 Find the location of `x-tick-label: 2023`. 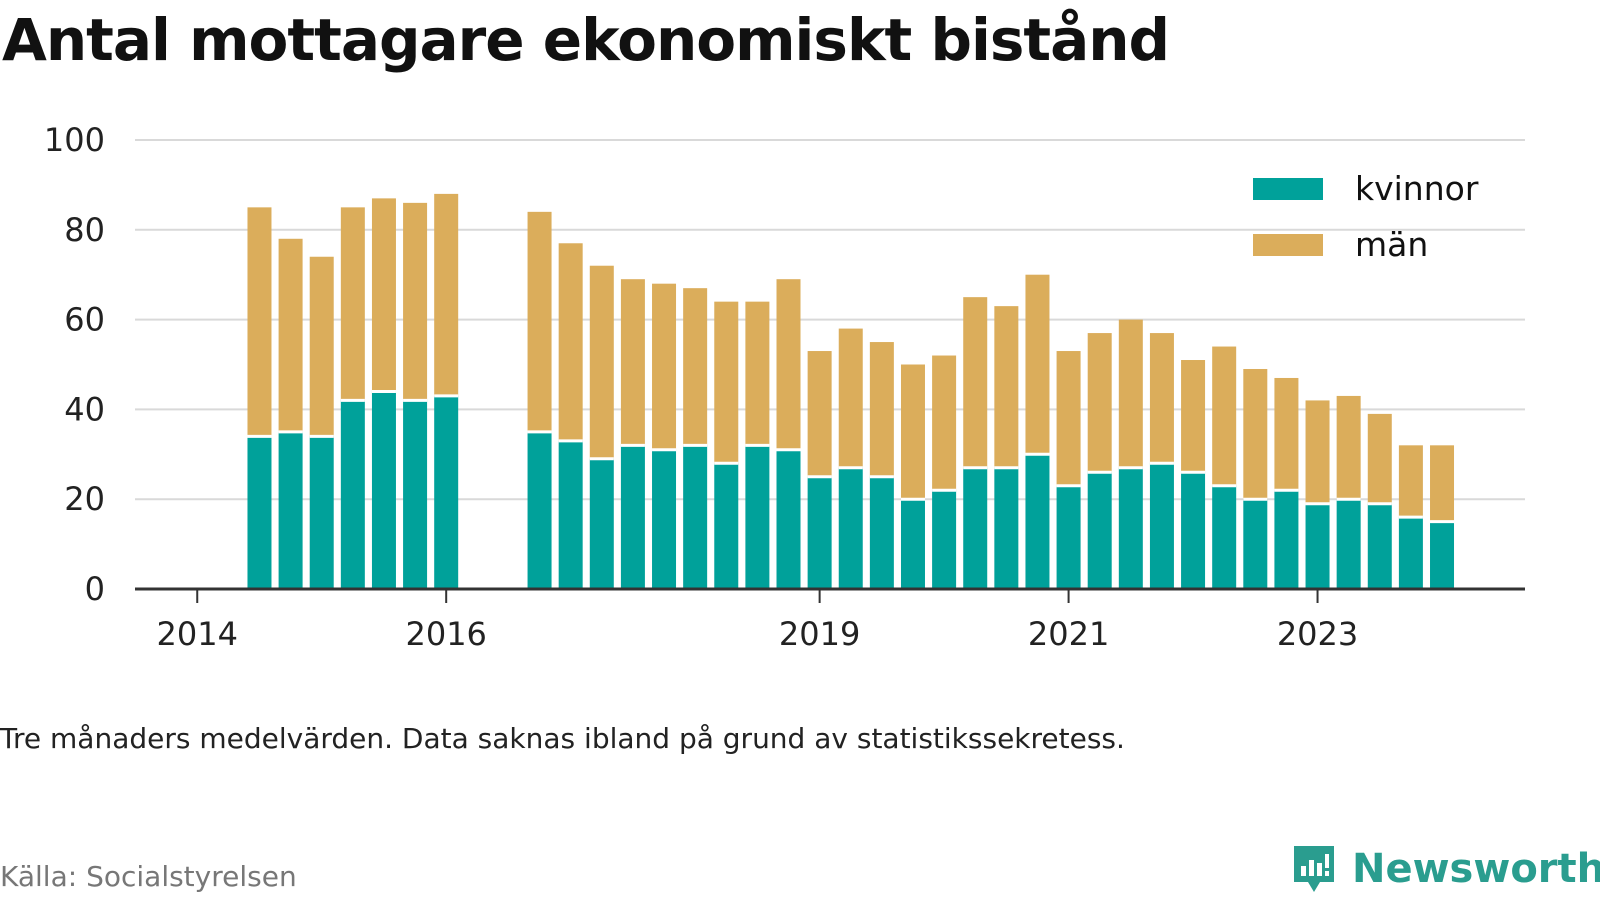

x-tick-label: 2023 is located at coordinates (1317, 634).